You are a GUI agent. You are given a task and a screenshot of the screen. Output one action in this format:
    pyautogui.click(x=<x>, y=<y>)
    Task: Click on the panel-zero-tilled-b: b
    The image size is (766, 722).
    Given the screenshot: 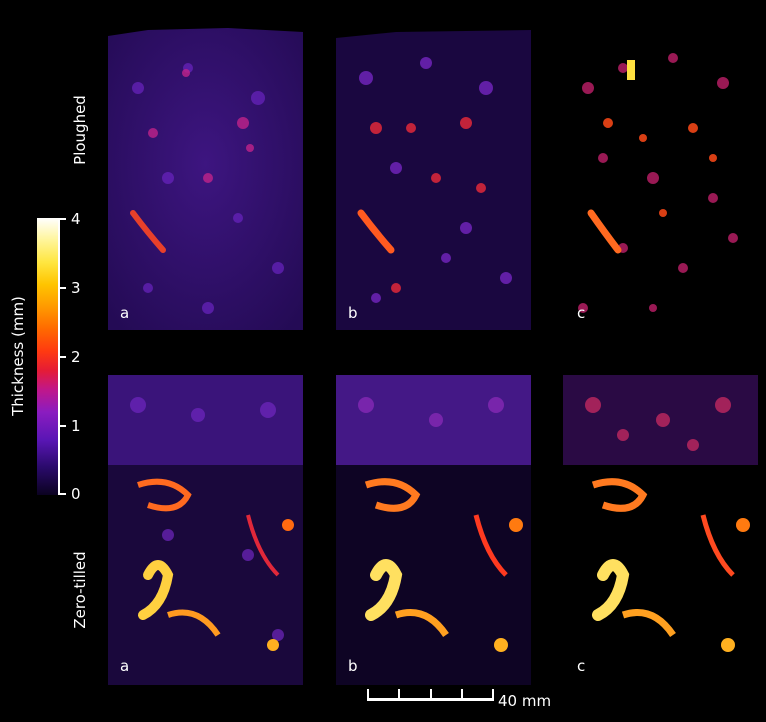 What is the action you would take?
    pyautogui.click(x=433, y=530)
    